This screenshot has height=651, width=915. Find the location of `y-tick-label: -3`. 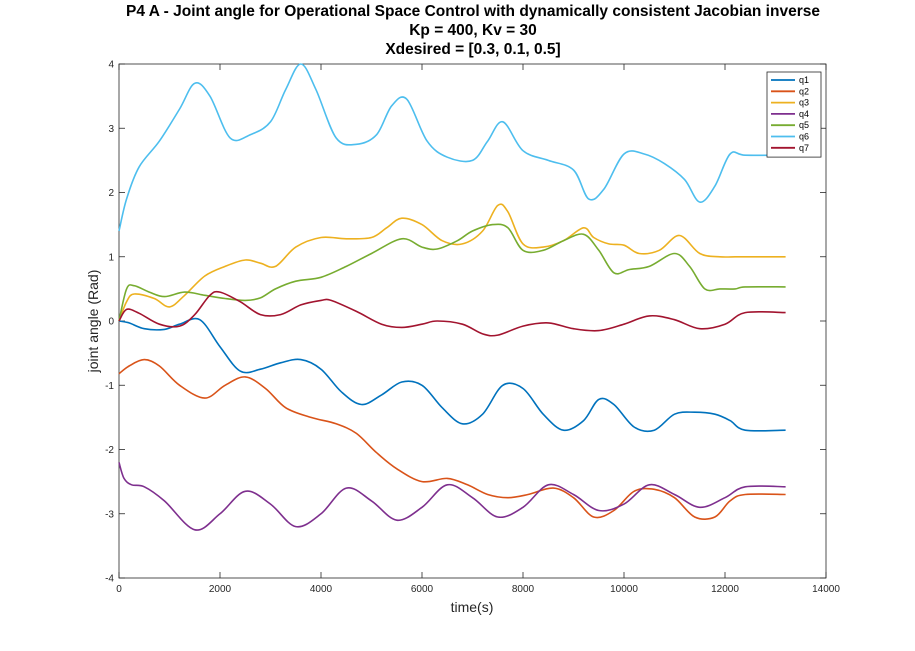

y-tick-label: -3 is located at coordinates (109, 514).